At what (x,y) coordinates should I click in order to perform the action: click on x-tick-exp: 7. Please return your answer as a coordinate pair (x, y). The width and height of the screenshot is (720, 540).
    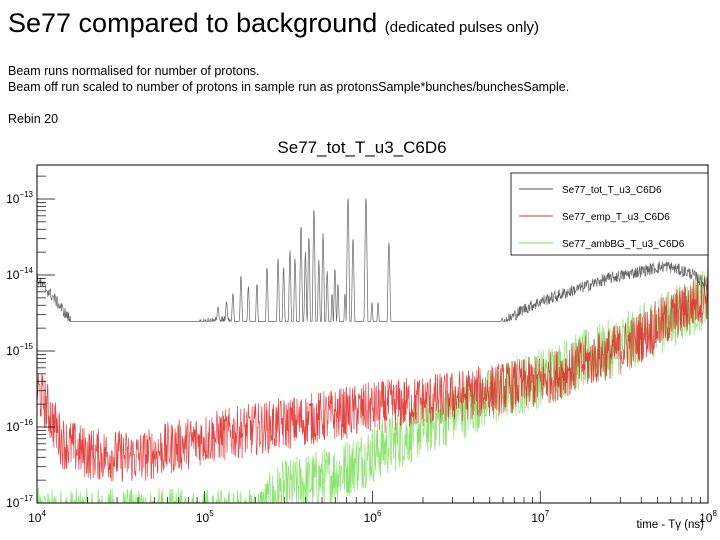
    Looking at the image, I should click on (547, 513).